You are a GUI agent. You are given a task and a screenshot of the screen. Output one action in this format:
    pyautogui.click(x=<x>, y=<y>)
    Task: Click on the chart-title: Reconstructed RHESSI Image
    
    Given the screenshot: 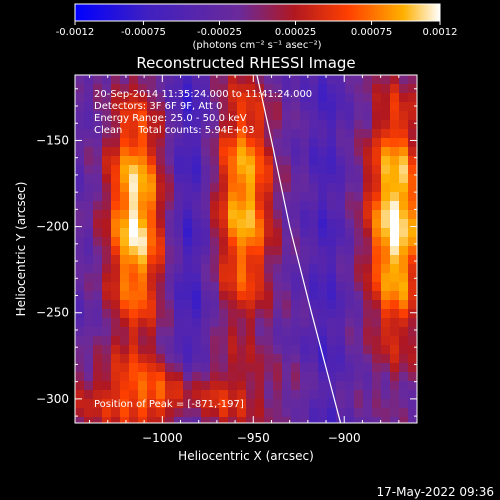 What is the action you would take?
    pyautogui.click(x=245, y=63)
    